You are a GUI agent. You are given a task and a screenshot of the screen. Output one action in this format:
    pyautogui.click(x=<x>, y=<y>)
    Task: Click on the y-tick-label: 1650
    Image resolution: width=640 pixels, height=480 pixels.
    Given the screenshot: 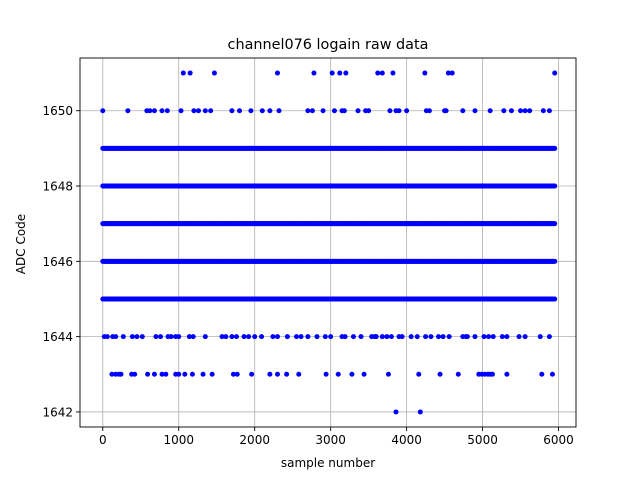 What is the action you would take?
    pyautogui.click(x=57, y=111)
    